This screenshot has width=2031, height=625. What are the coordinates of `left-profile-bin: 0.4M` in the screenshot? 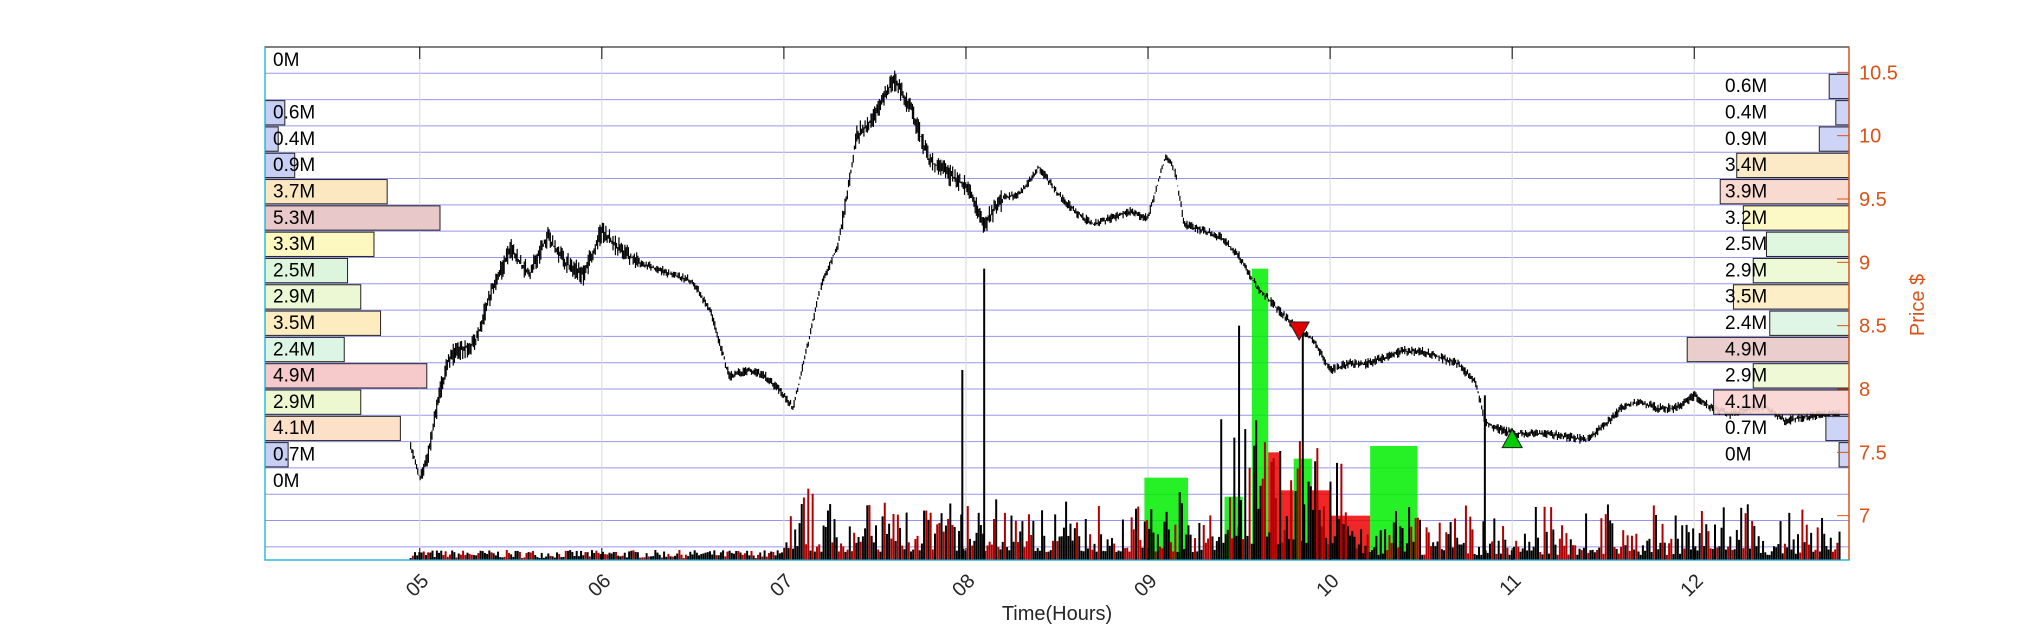 It's located at (289, 139).